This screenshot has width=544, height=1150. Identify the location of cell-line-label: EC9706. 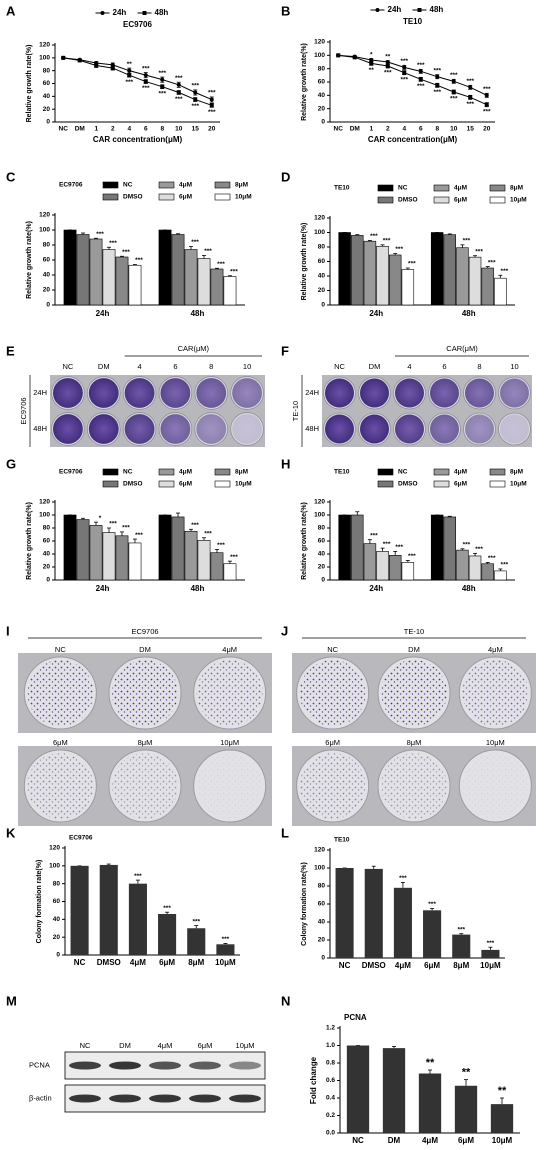
(23, 410).